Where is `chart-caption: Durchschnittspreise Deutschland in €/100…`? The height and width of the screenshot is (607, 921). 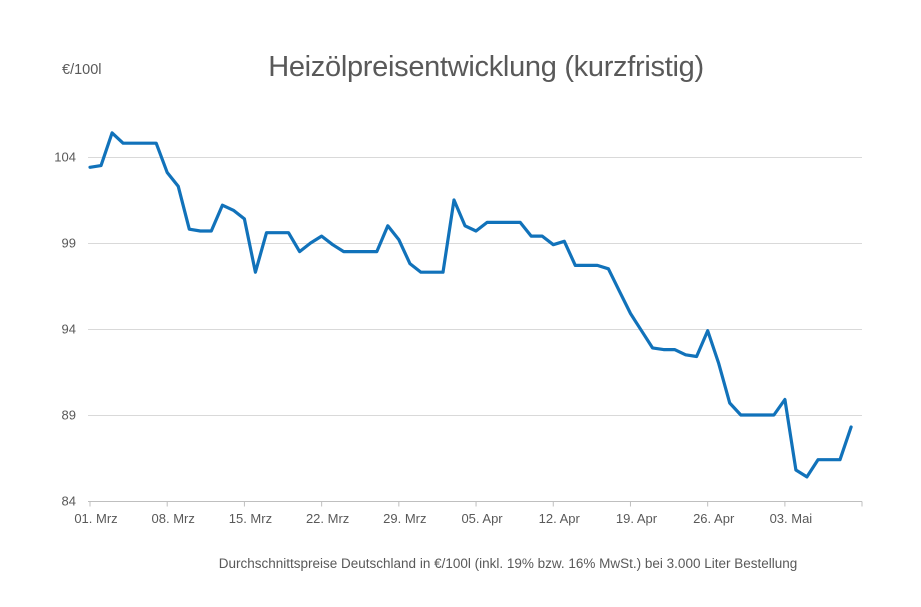 chart-caption: Durchschnittspreise Deutschland in €/100… is located at coordinates (508, 563).